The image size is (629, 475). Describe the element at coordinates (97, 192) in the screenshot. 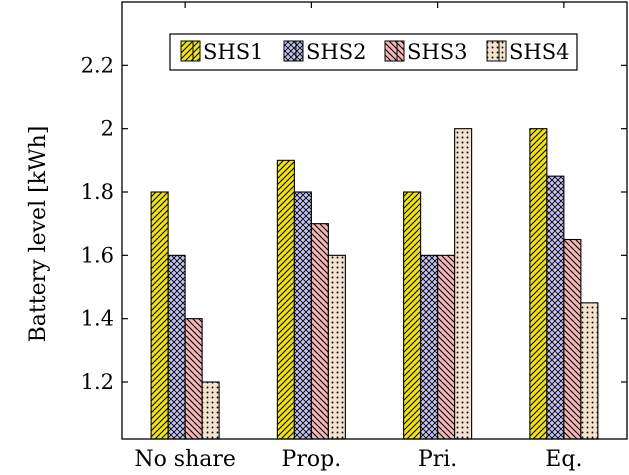

I see `y-tick-label: 1.8` at that location.